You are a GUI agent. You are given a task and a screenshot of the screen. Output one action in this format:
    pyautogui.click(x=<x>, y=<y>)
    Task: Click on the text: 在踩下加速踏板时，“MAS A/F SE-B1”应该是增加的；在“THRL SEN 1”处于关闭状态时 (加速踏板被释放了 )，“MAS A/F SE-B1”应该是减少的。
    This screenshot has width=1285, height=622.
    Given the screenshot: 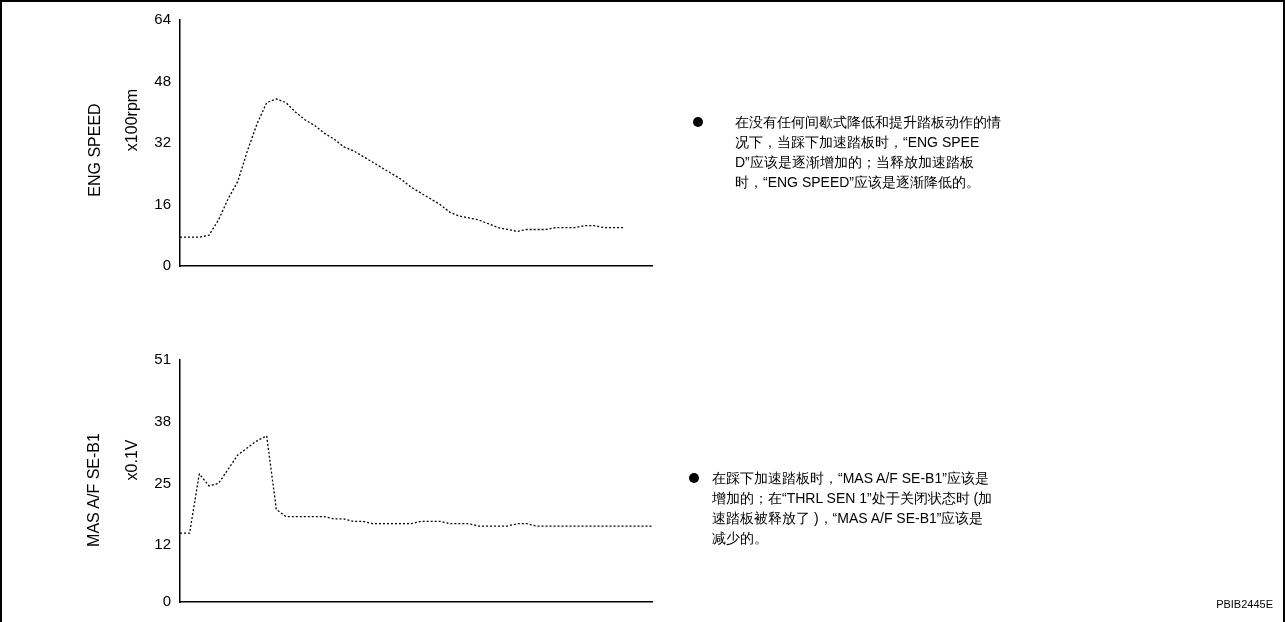 What is the action you would take?
    pyautogui.click(x=853, y=508)
    